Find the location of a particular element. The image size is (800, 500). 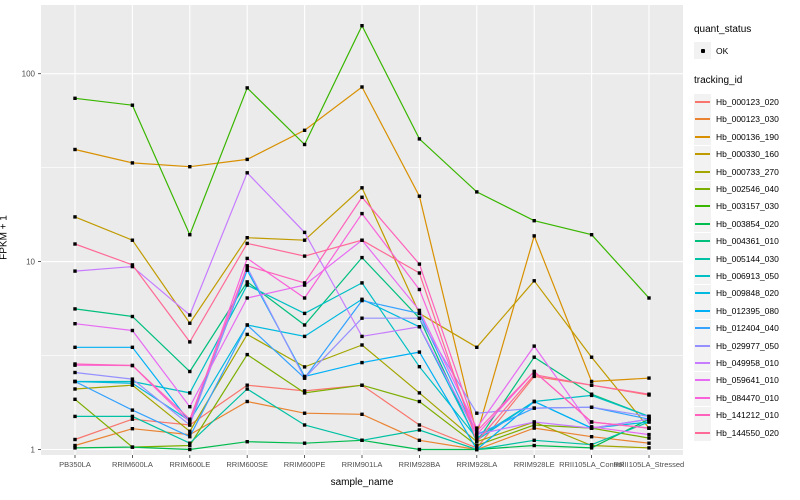

legend-item-label: Hb_144550_020 is located at coordinates (747, 432).